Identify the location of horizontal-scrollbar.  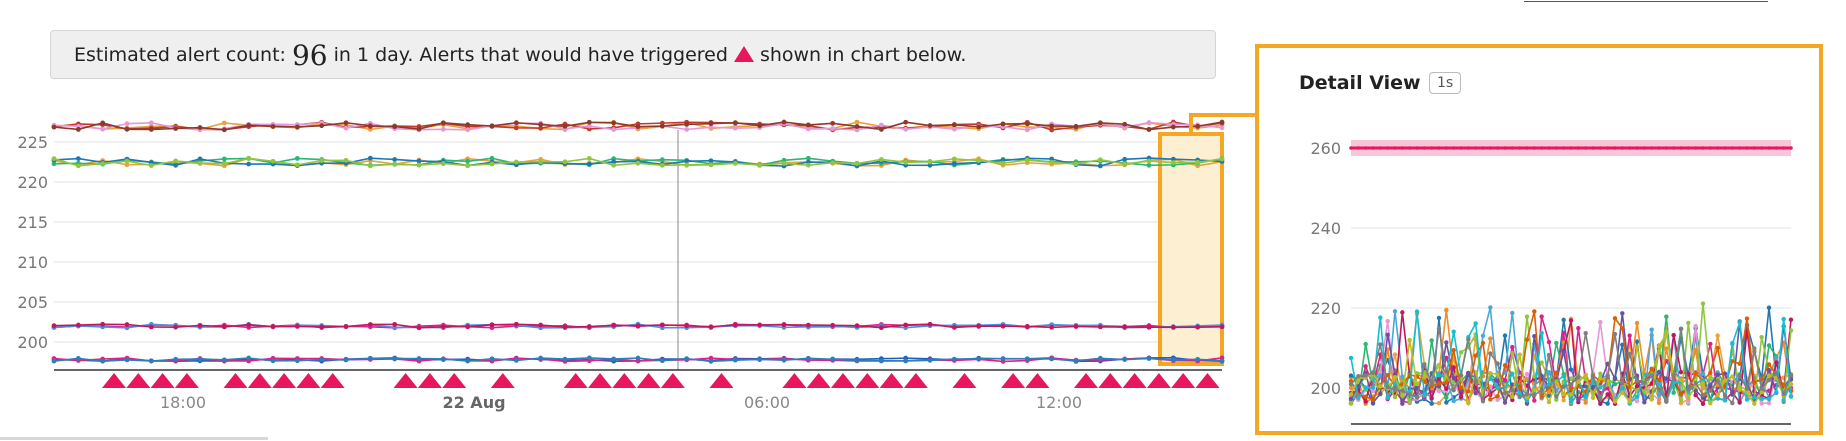
(134, 438).